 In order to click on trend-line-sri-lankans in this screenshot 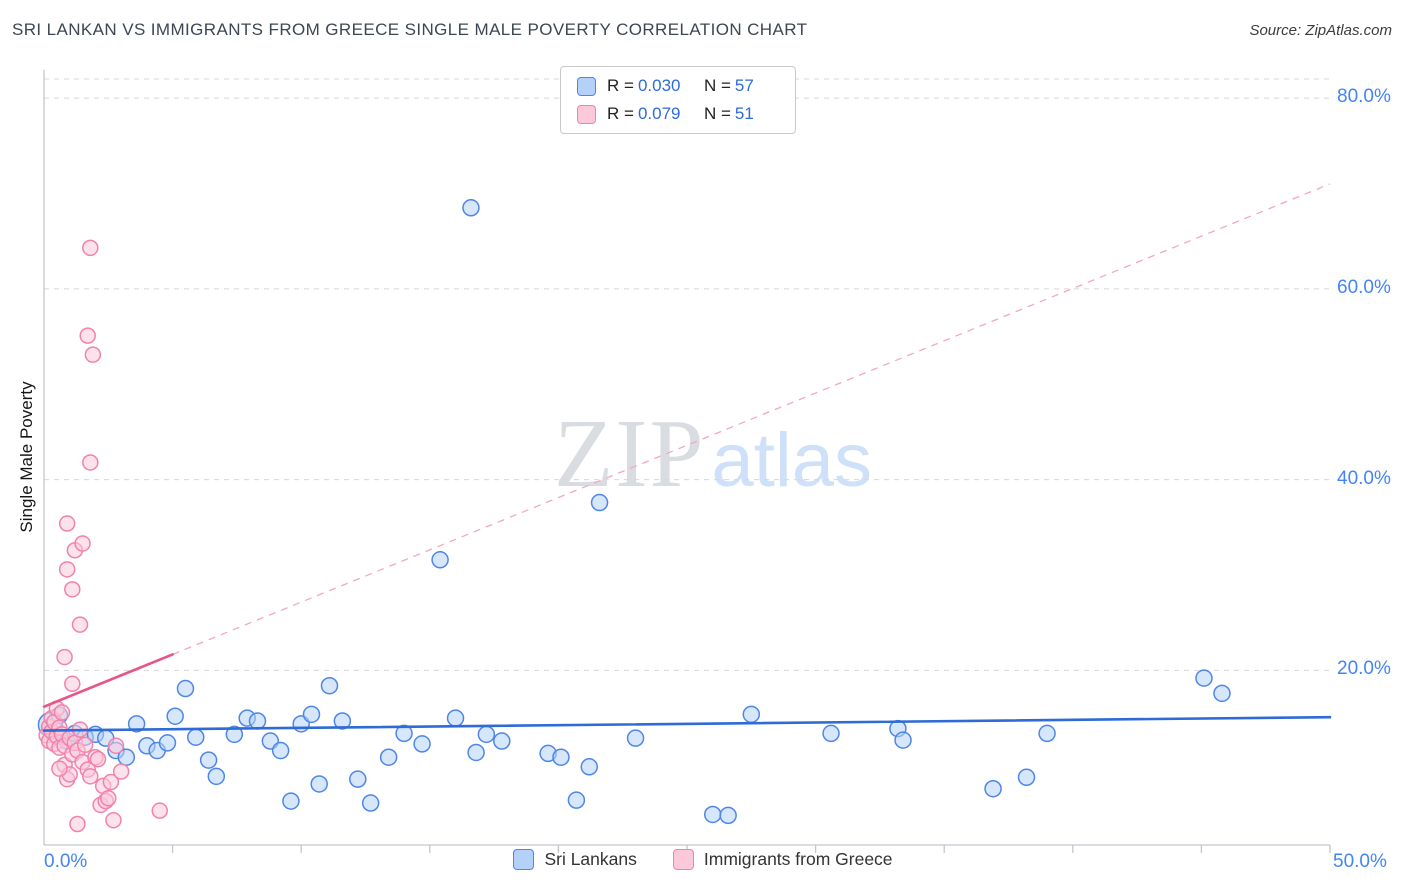, I will do `click(687, 723)`.